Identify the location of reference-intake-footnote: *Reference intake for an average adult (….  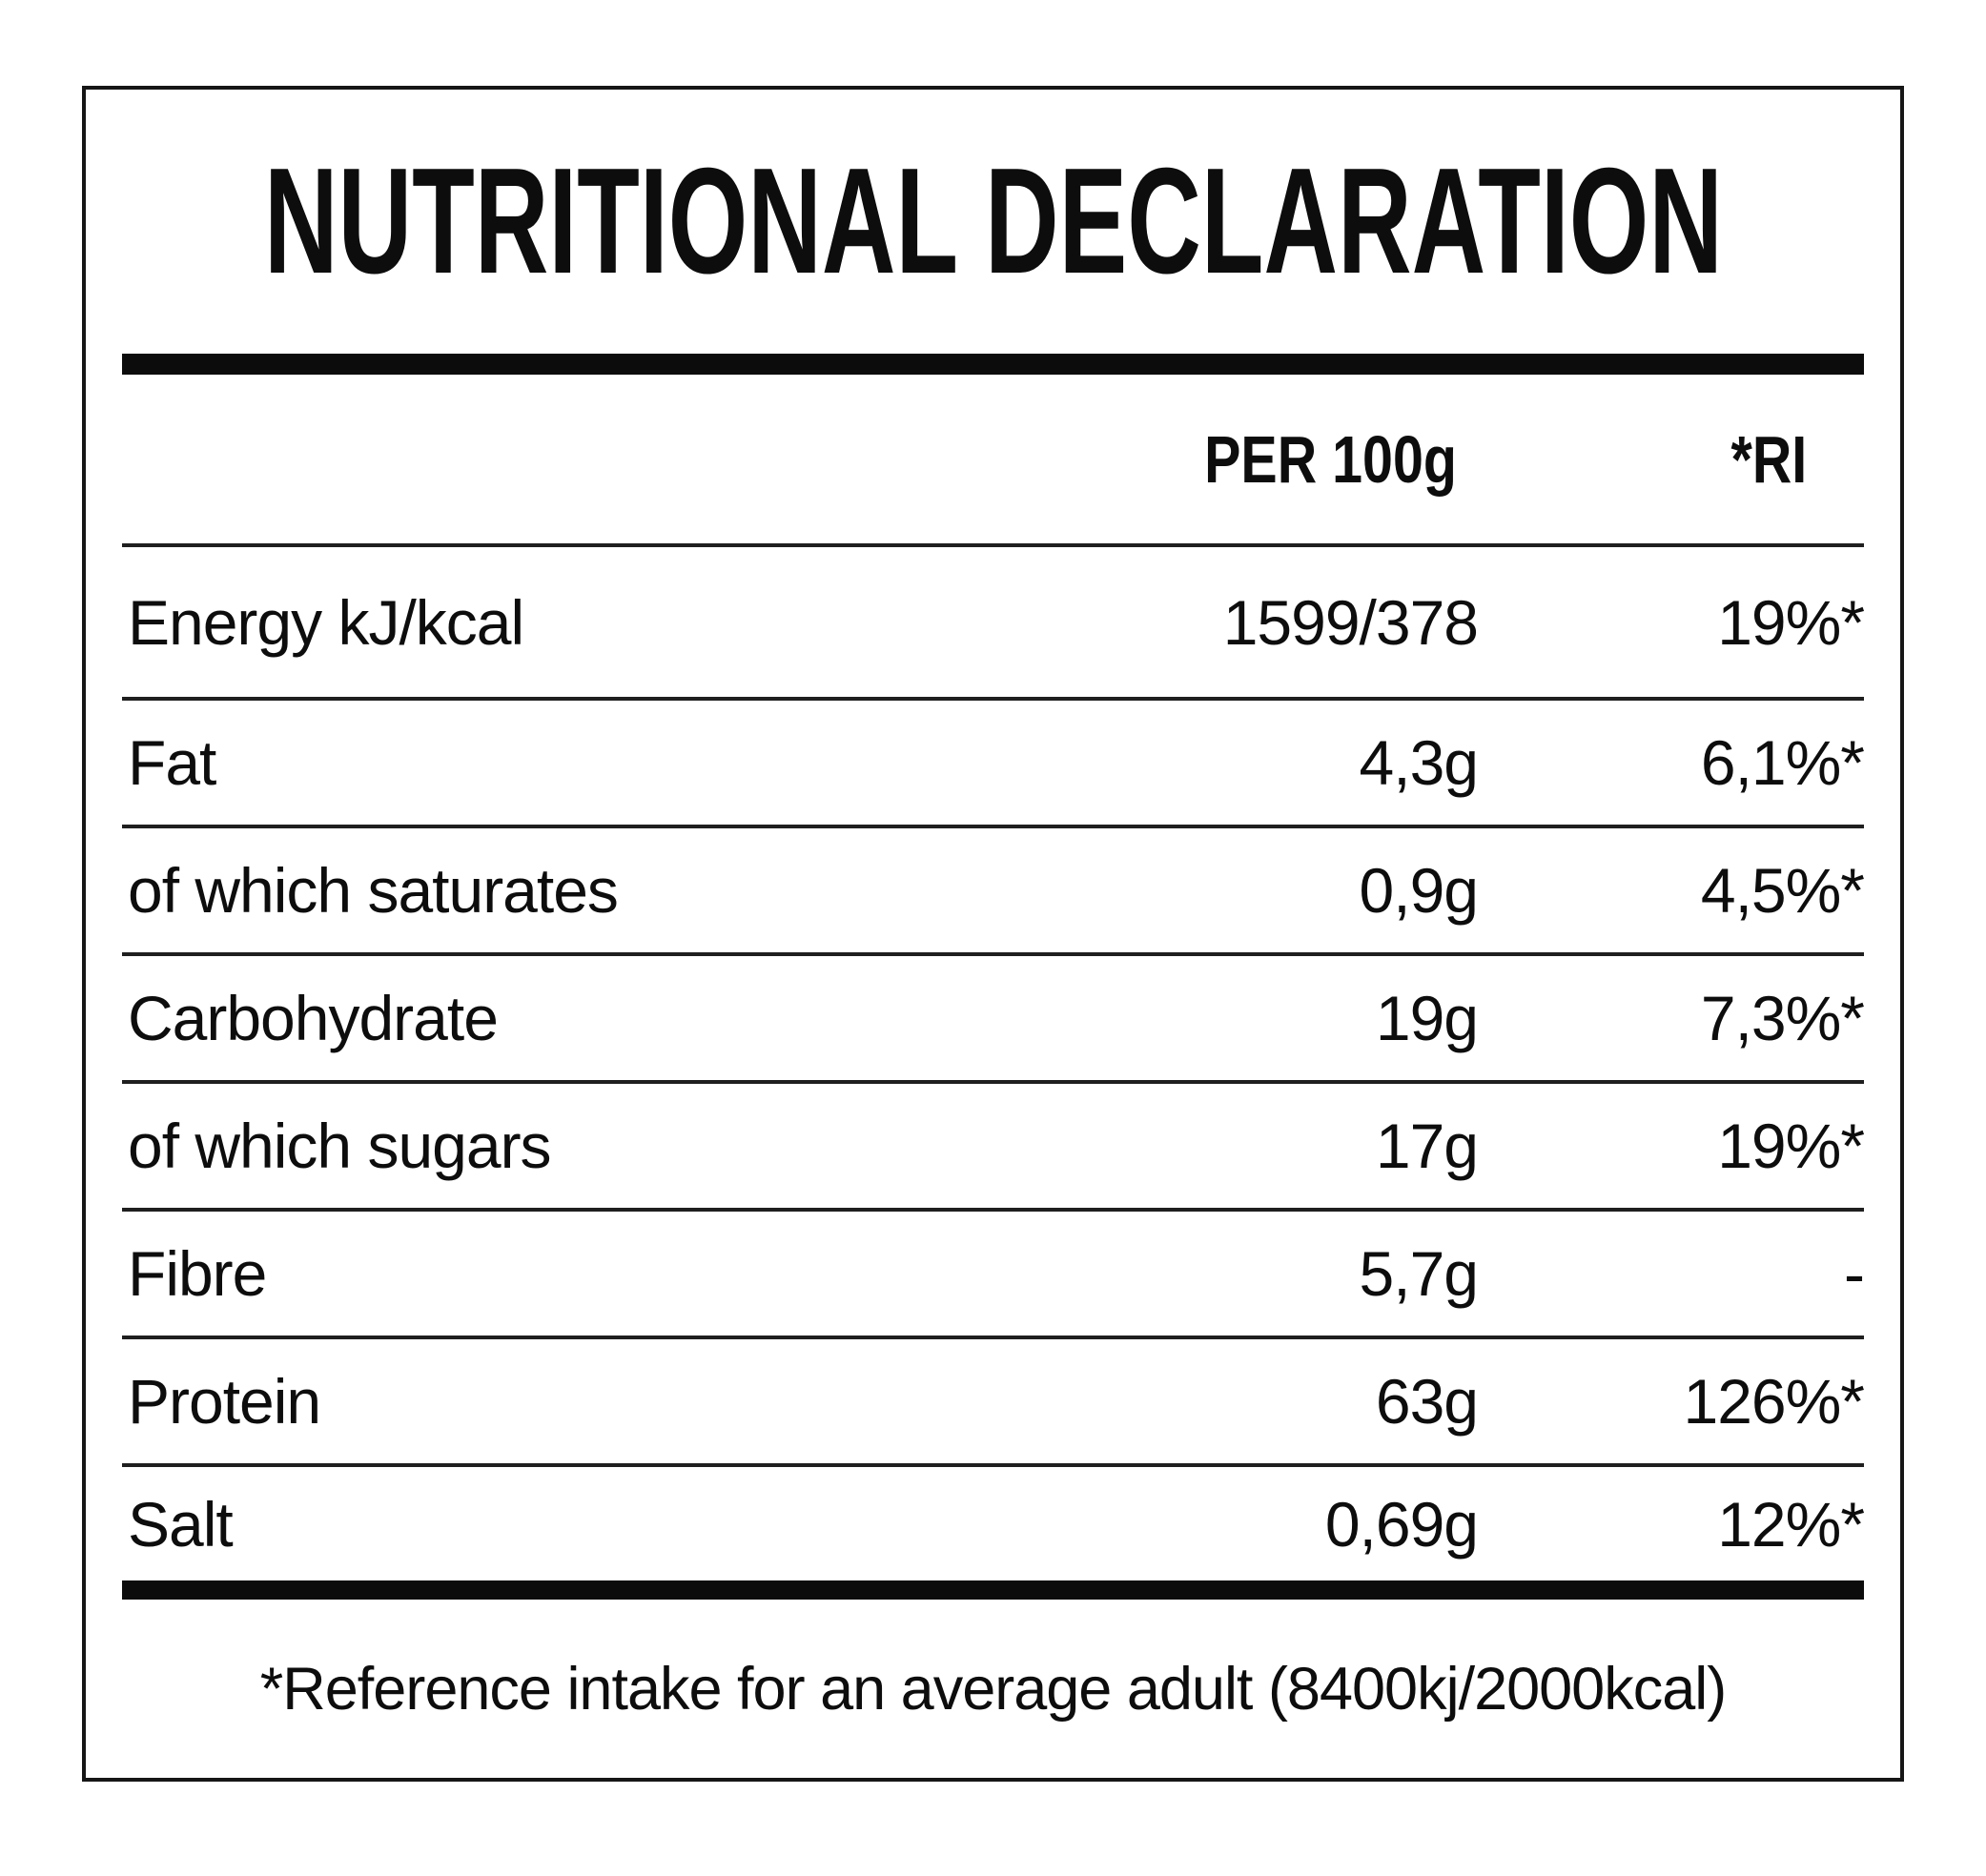
(993, 1689).